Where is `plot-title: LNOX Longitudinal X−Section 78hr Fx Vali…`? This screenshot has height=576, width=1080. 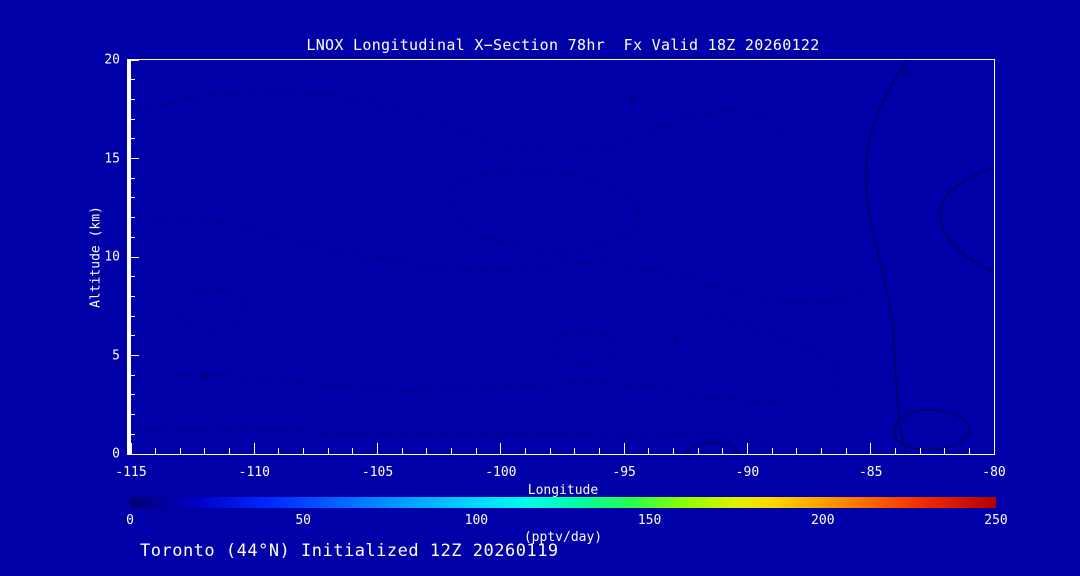 plot-title: LNOX Longitudinal X−Section 78hr Fx Vali… is located at coordinates (563, 45).